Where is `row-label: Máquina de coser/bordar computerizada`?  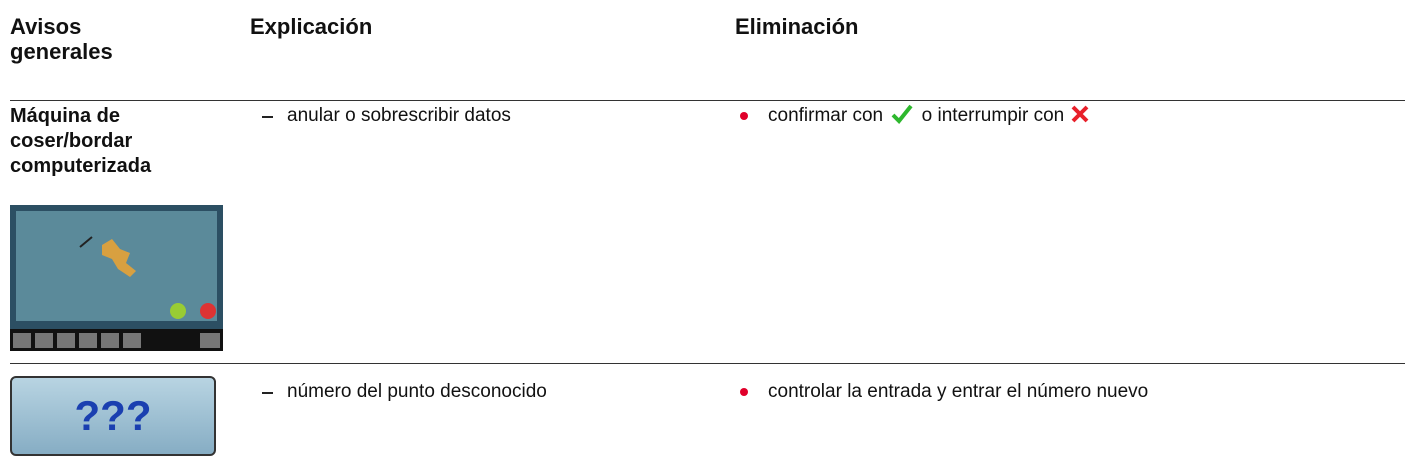 row-label: Máquina de coser/bordar computerizada is located at coordinates (81, 141).